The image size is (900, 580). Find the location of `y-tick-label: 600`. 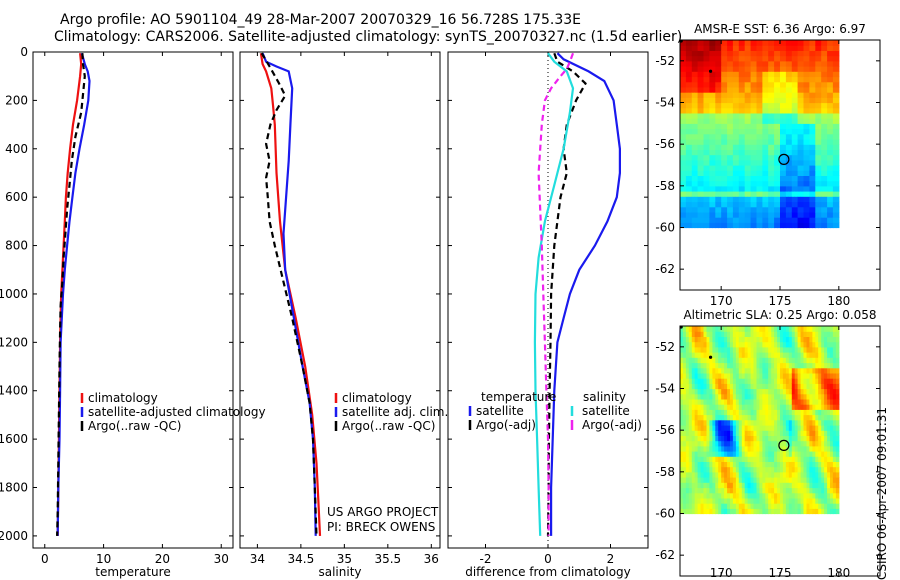

y-tick-label: 600 is located at coordinates (16, 197).